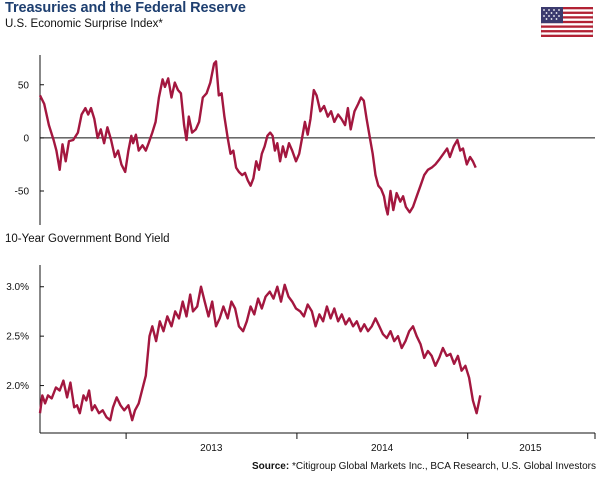 Image resolution: width=600 pixels, height=479 pixels. I want to click on panel-2-title: 10-Year Government Bond Yield, so click(87, 239).